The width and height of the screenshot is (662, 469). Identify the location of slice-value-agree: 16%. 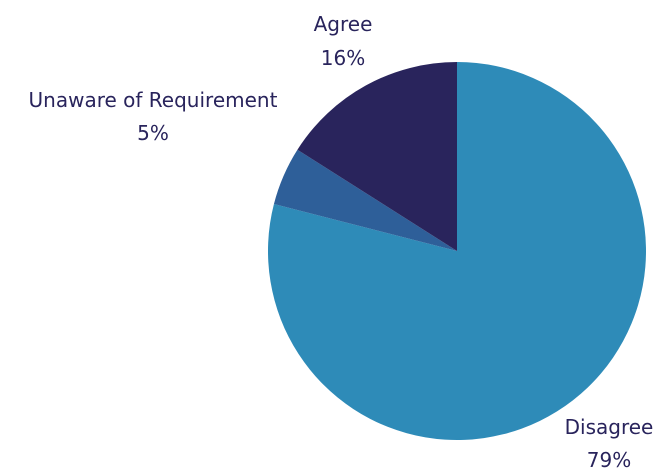
(343, 58).